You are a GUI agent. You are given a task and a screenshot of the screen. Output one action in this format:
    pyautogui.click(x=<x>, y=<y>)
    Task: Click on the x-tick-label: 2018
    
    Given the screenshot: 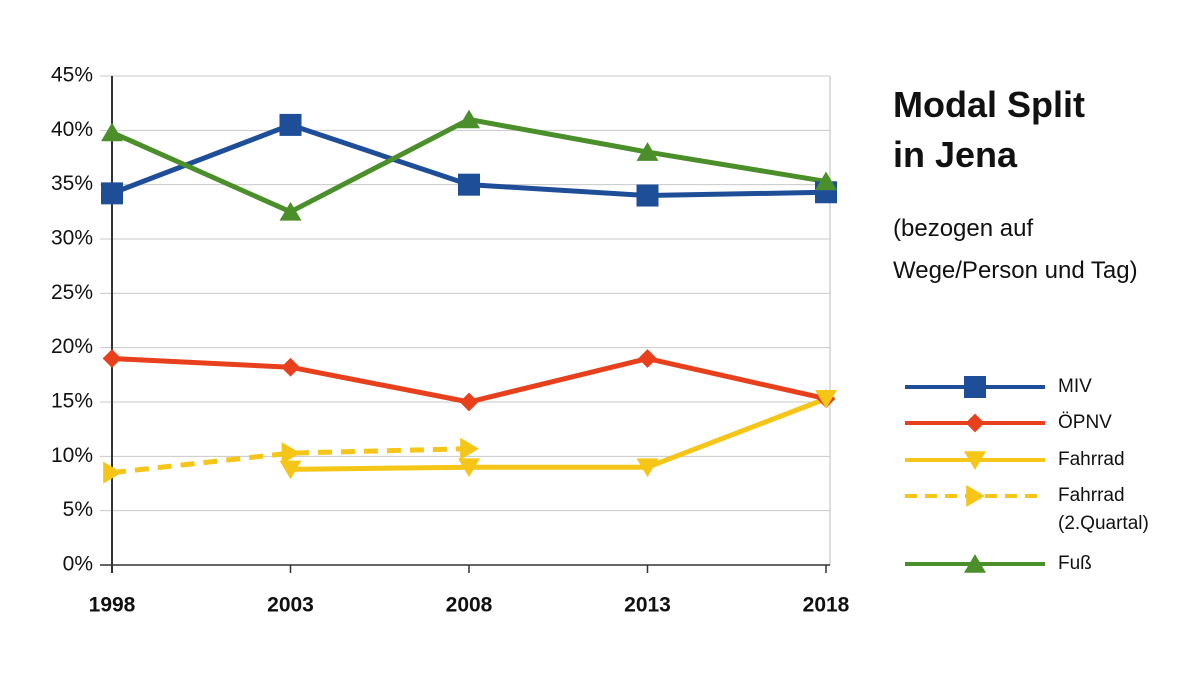 What is the action you would take?
    pyautogui.click(x=826, y=605)
    